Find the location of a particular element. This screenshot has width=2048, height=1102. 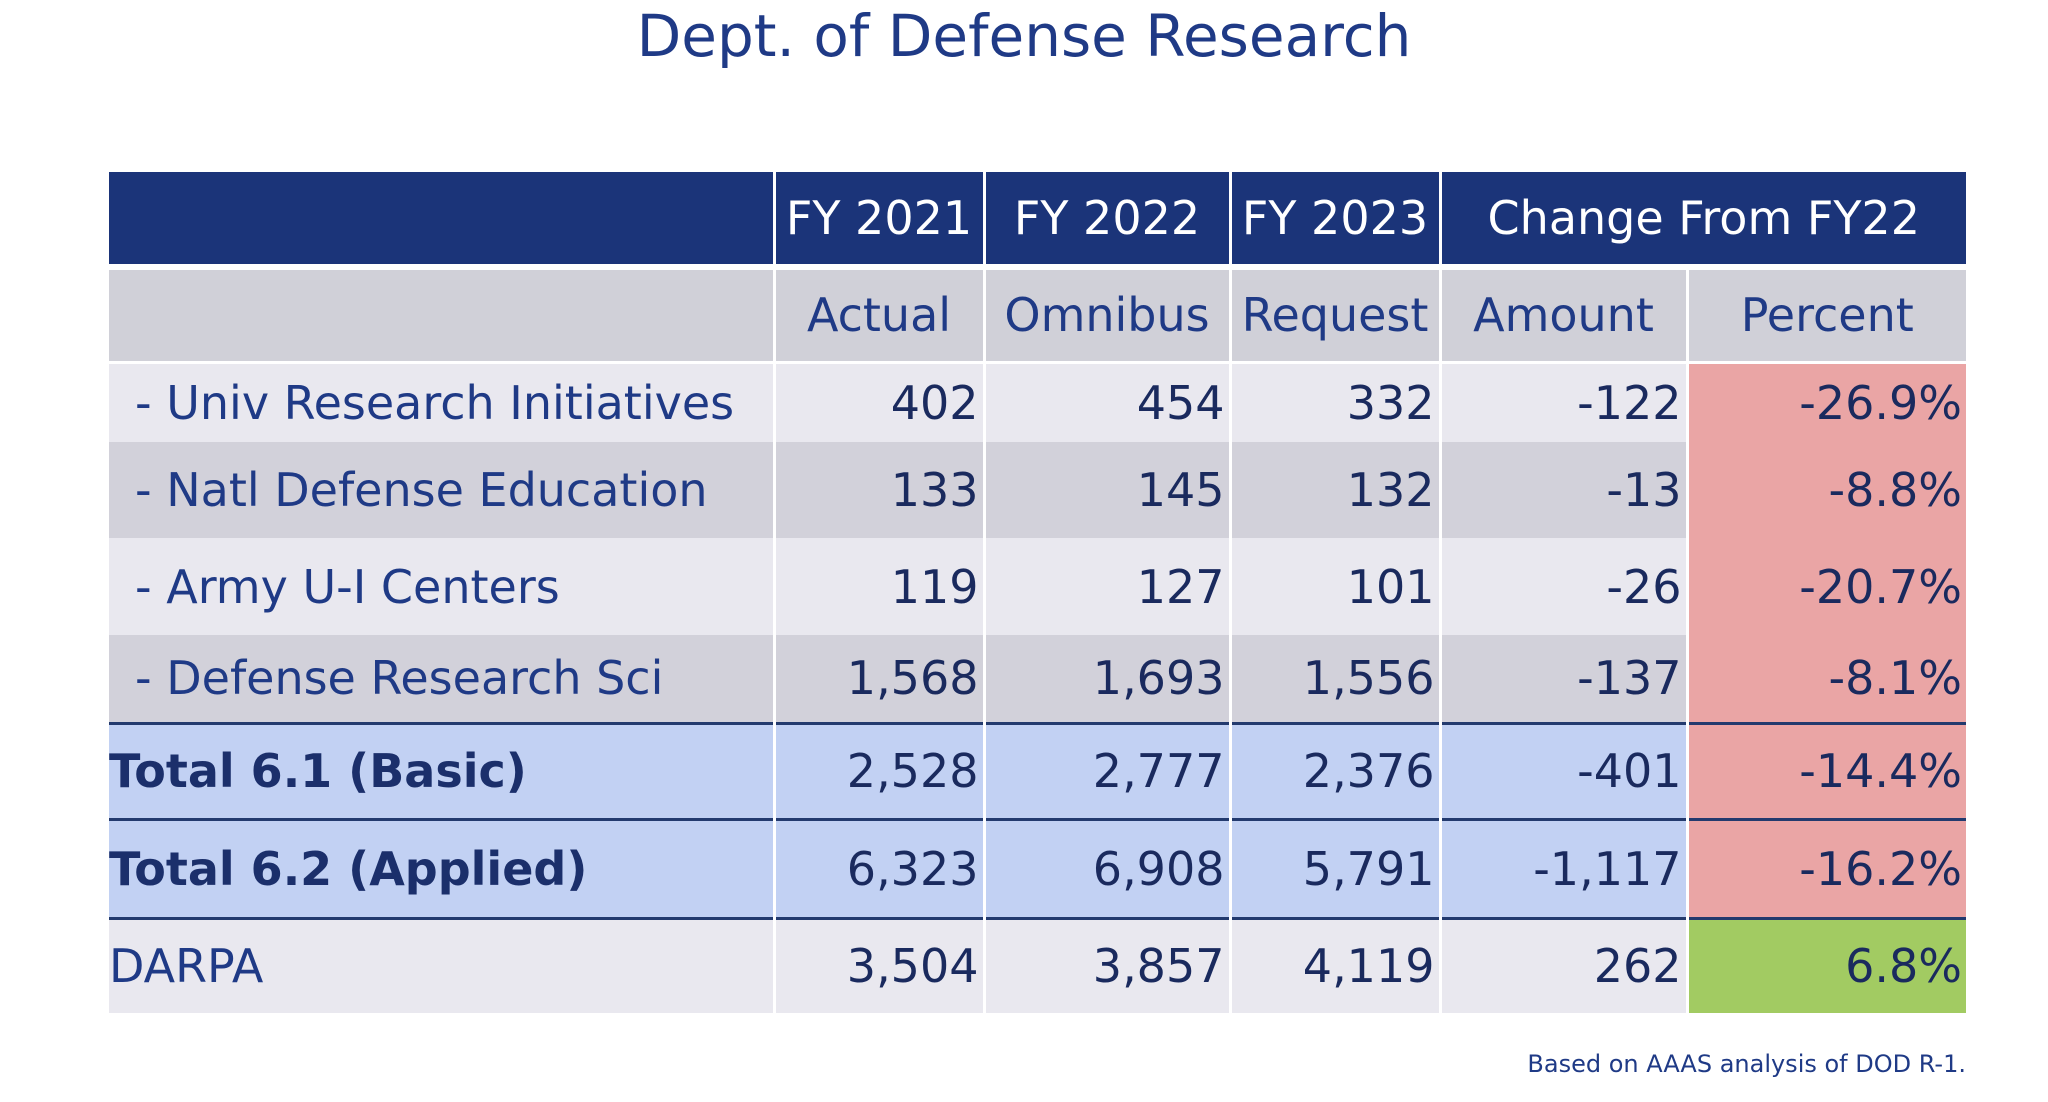

cell-amount: 262 is located at coordinates (1564, 964).